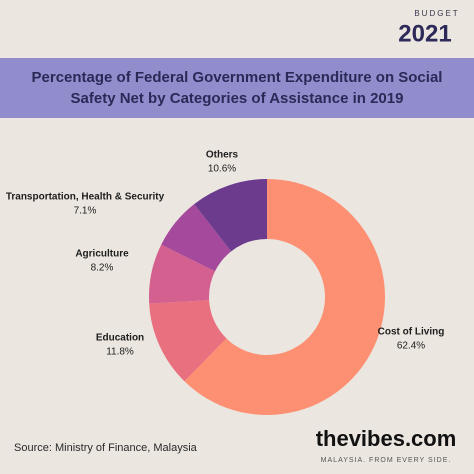  I want to click on brand-name: thevibes.com, so click(386, 438).